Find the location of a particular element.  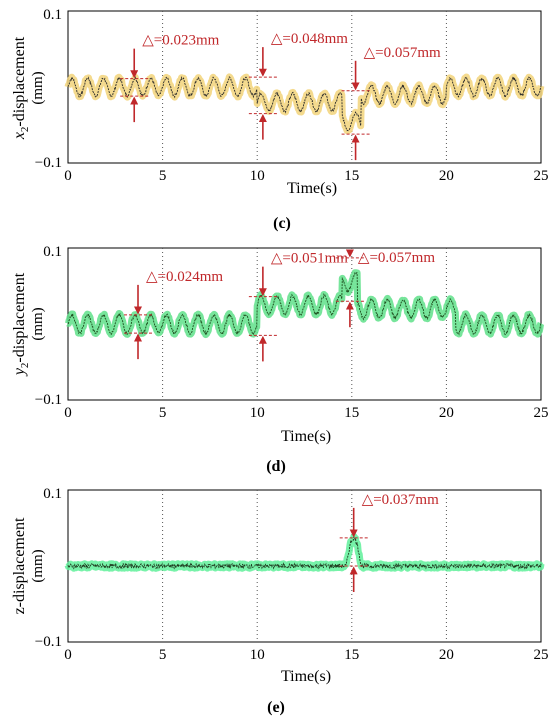

annotations: △=0.024mm △=0.051mm △=0.057mm is located at coordinates (279, 305).